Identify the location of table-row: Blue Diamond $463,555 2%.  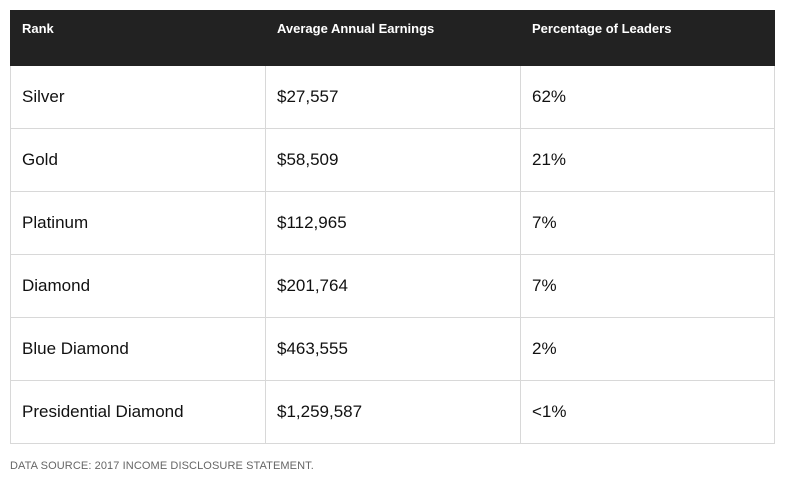
(392, 349).